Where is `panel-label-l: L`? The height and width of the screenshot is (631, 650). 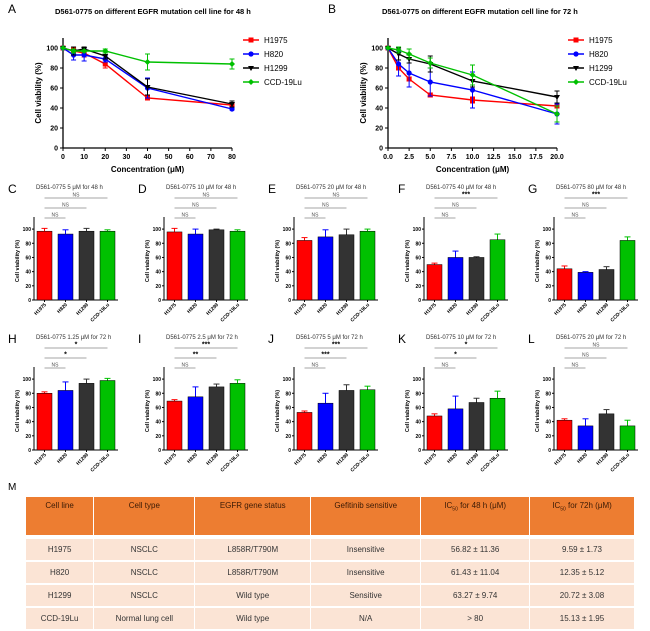
panel-label-l: L is located at coordinates (531, 339).